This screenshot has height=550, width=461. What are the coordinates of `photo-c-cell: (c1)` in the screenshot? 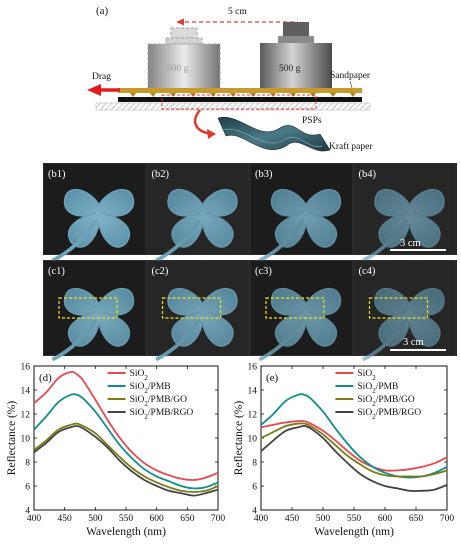 It's located at (94, 311).